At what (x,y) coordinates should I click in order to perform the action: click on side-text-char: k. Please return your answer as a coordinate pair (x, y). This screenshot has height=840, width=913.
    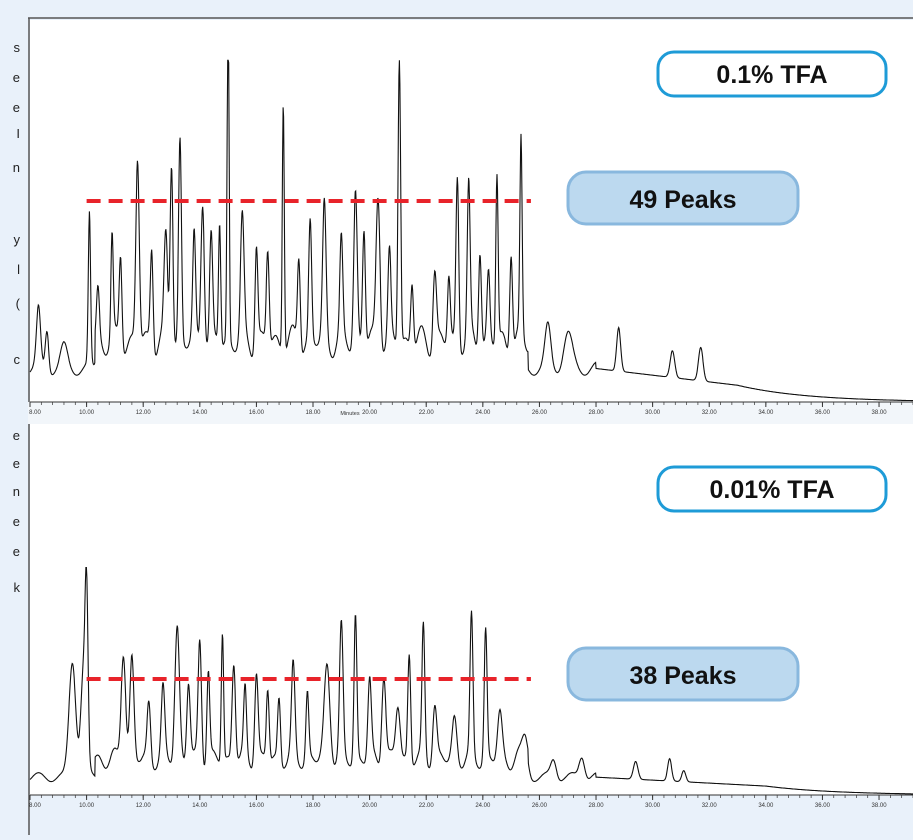
    Looking at the image, I should click on (17, 587).